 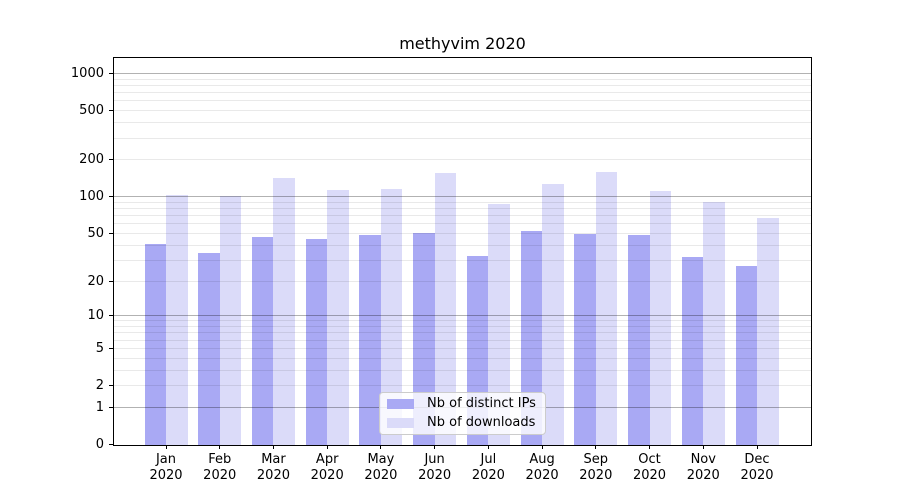 I want to click on x-tick-label: Sep 2020, so click(x=596, y=467).